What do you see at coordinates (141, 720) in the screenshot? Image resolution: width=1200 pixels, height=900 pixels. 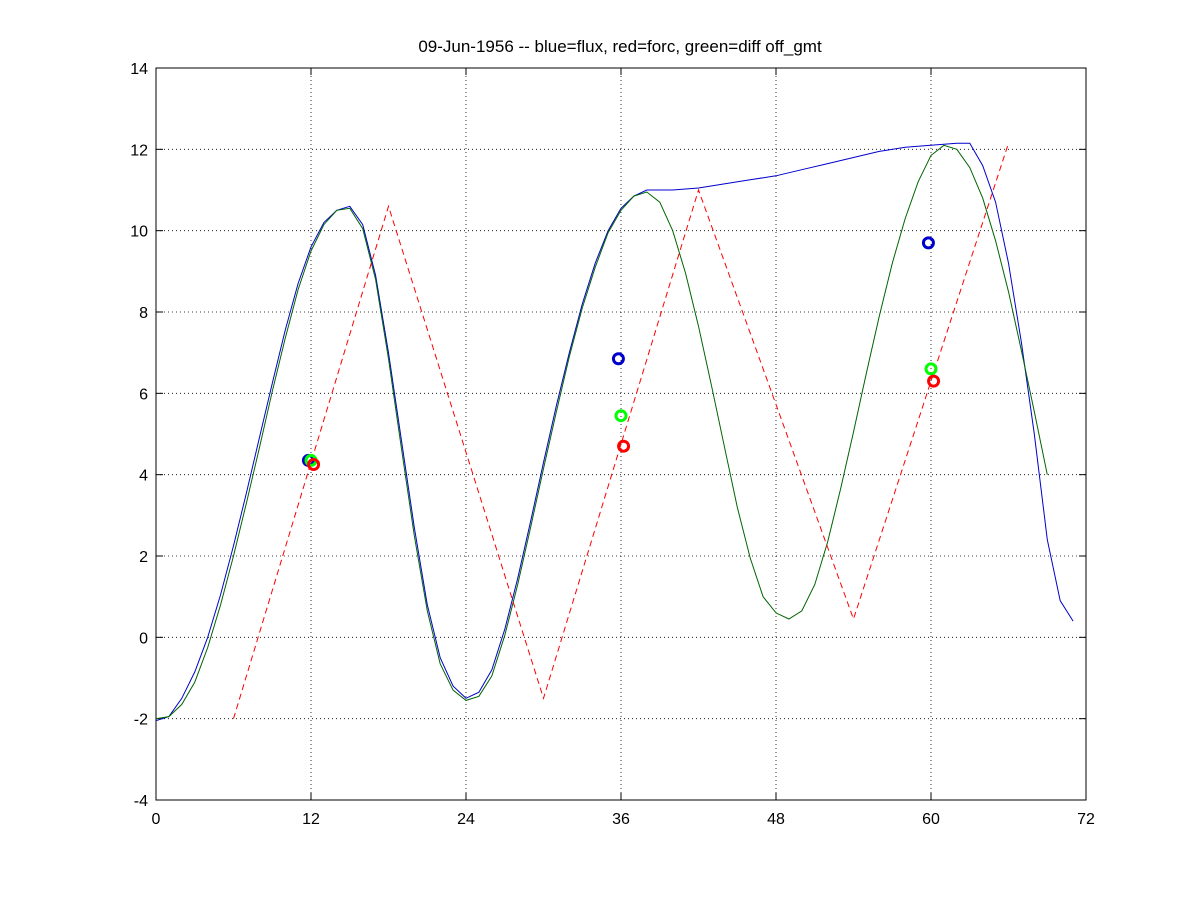 I see `y-tick-label: -2` at bounding box center [141, 720].